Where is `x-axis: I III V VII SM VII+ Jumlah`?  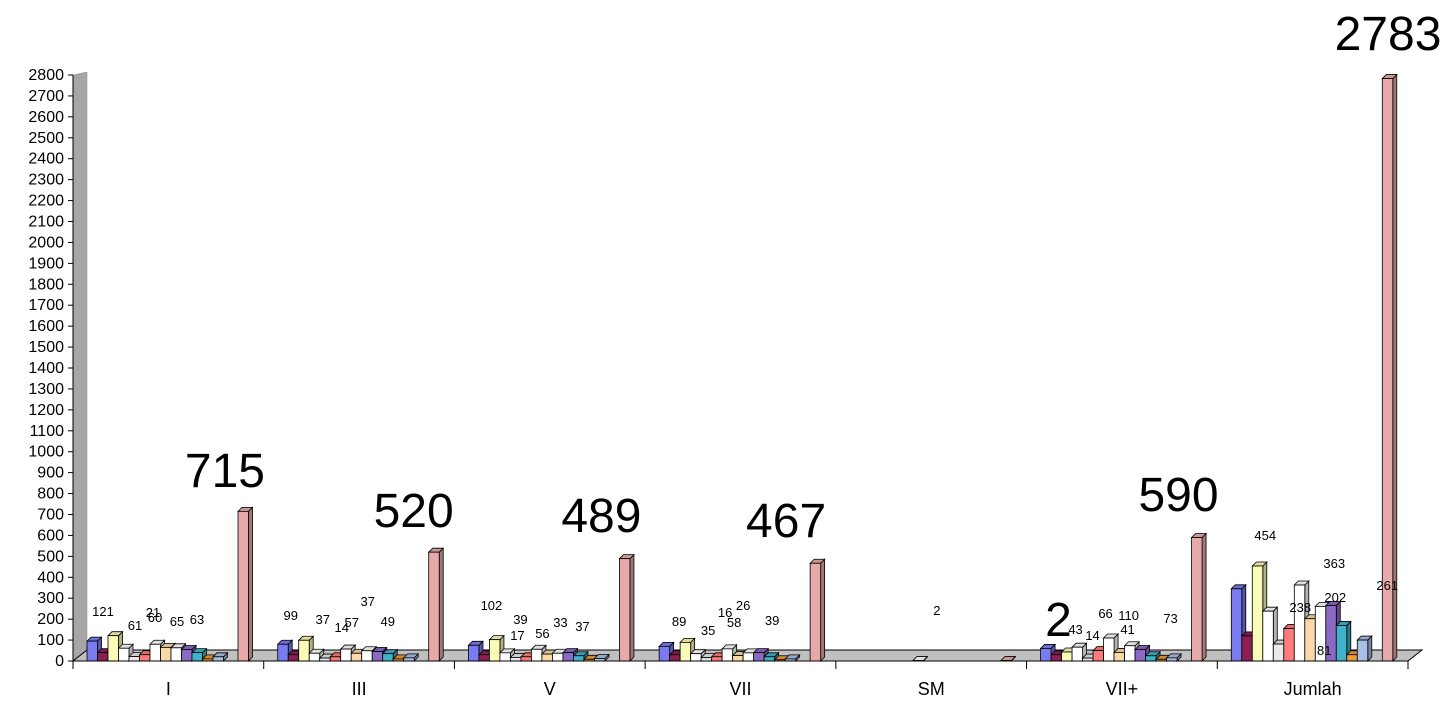
x-axis: I III V VII SM VII+ Jumlah is located at coordinates (740, 679).